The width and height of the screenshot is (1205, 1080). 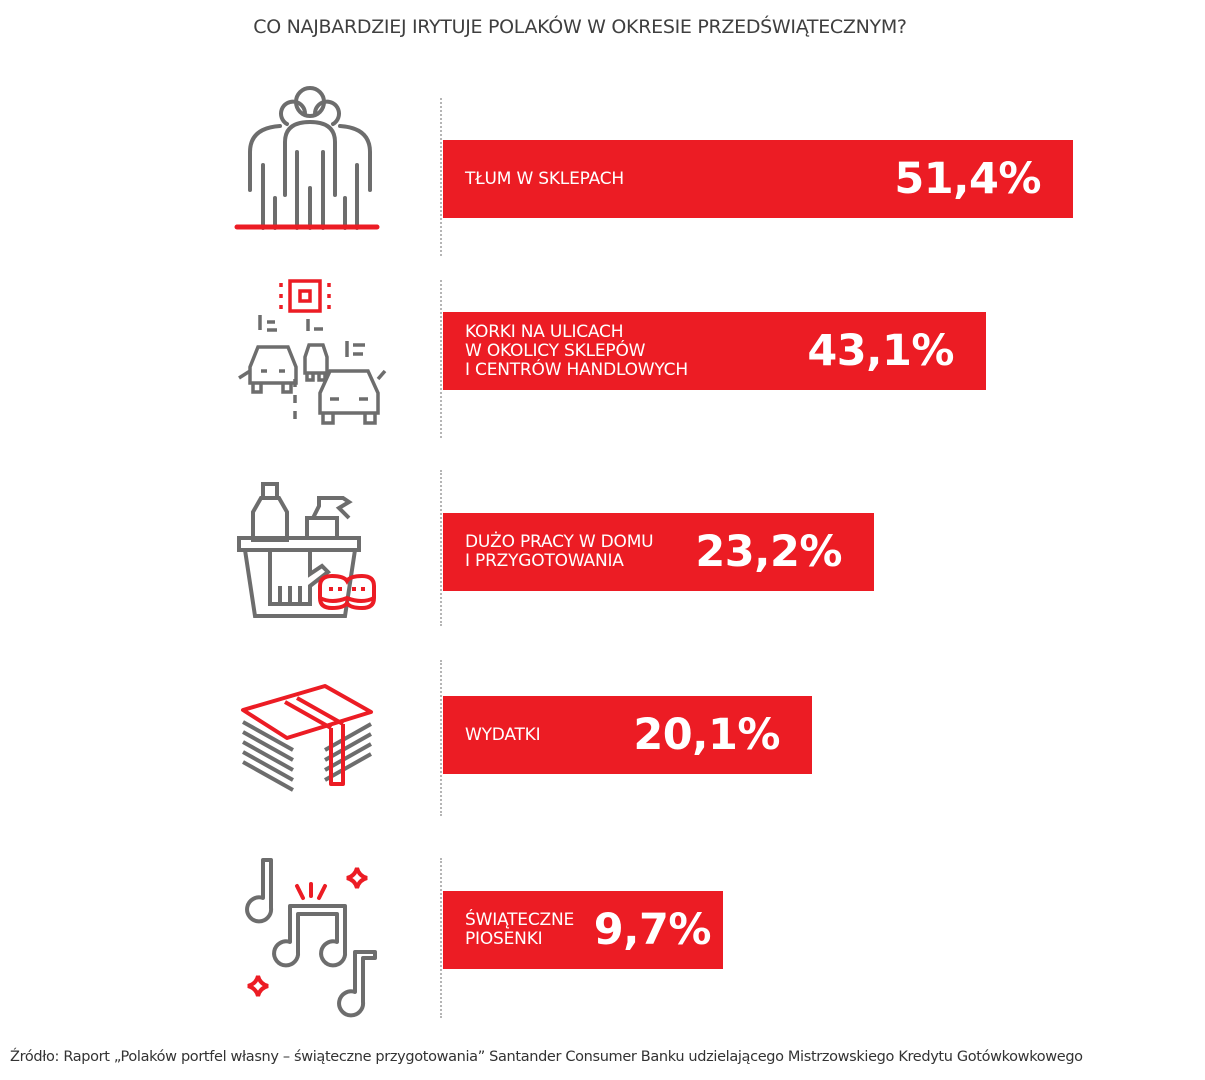 I want to click on bar-label: DUŻO PRACY W DOMU I PRZYGOTOWANIA, so click(x=559, y=551).